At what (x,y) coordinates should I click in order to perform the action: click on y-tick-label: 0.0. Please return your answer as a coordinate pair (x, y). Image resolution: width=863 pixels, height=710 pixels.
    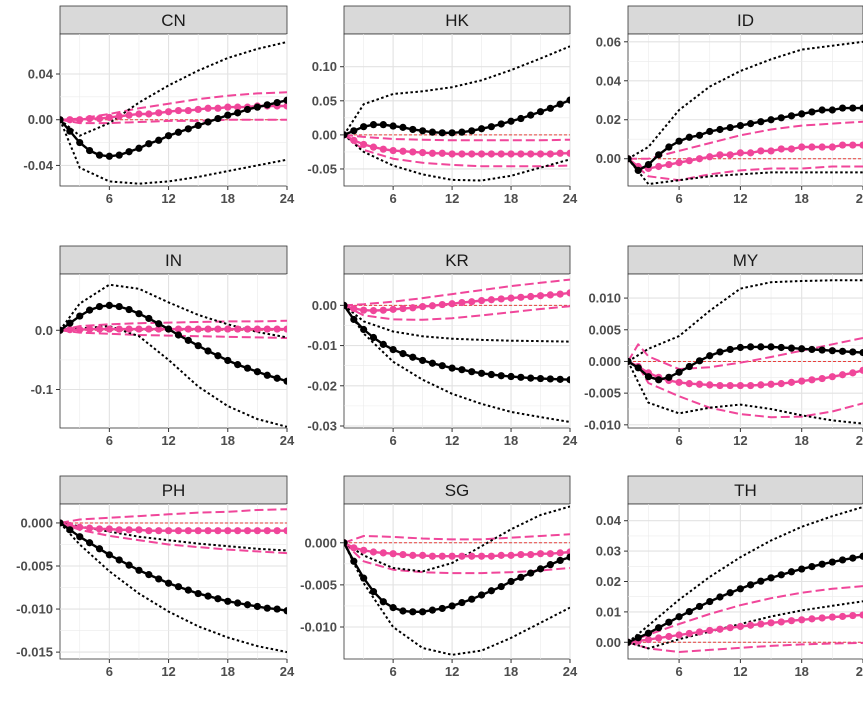
    Looking at the image, I should click on (44, 330).